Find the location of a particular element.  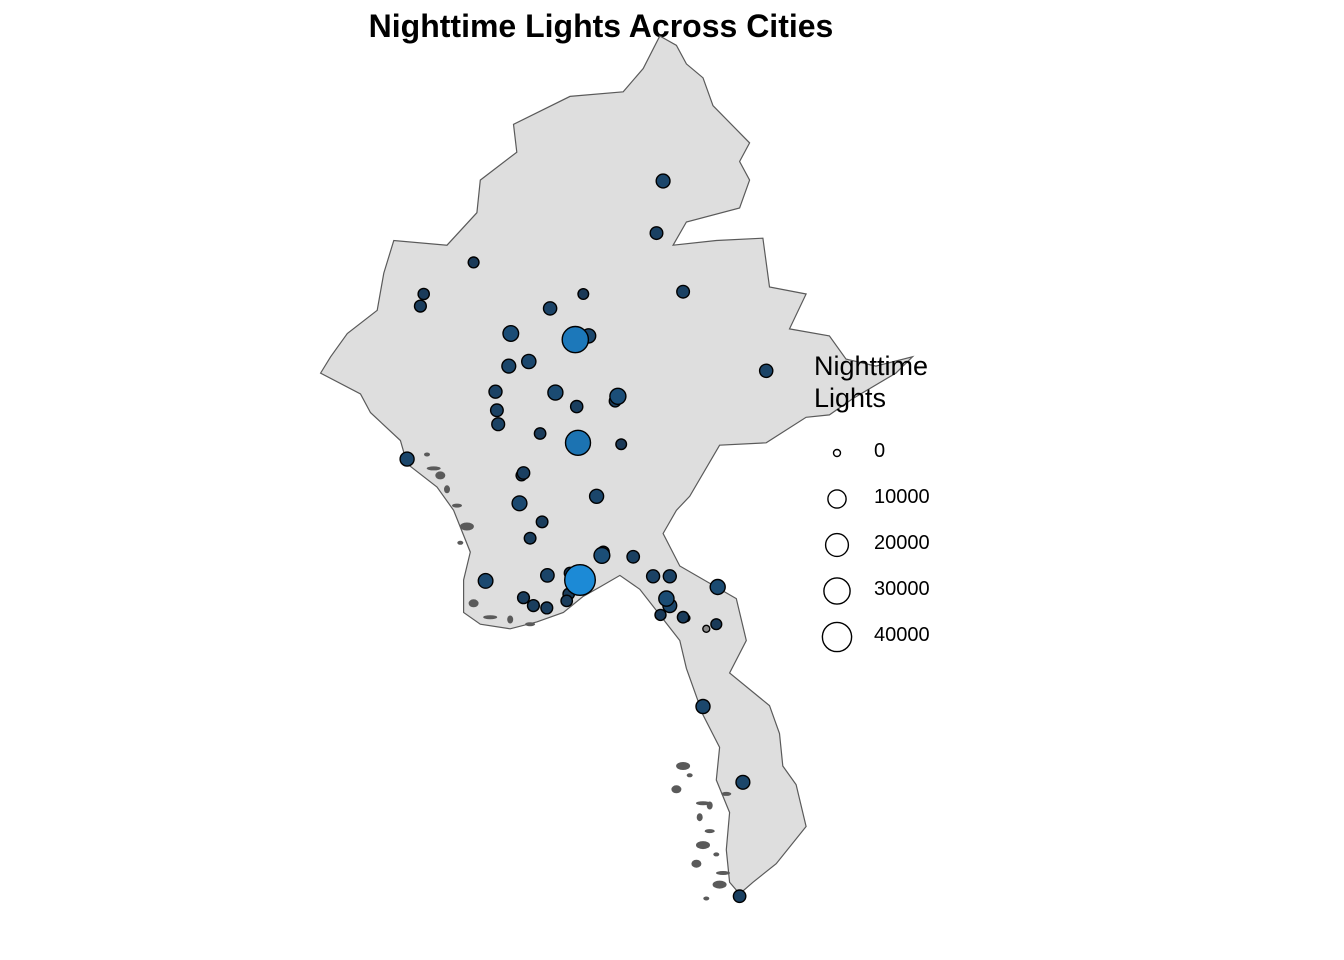

legend-entry: 10000 is located at coordinates (884, 499).